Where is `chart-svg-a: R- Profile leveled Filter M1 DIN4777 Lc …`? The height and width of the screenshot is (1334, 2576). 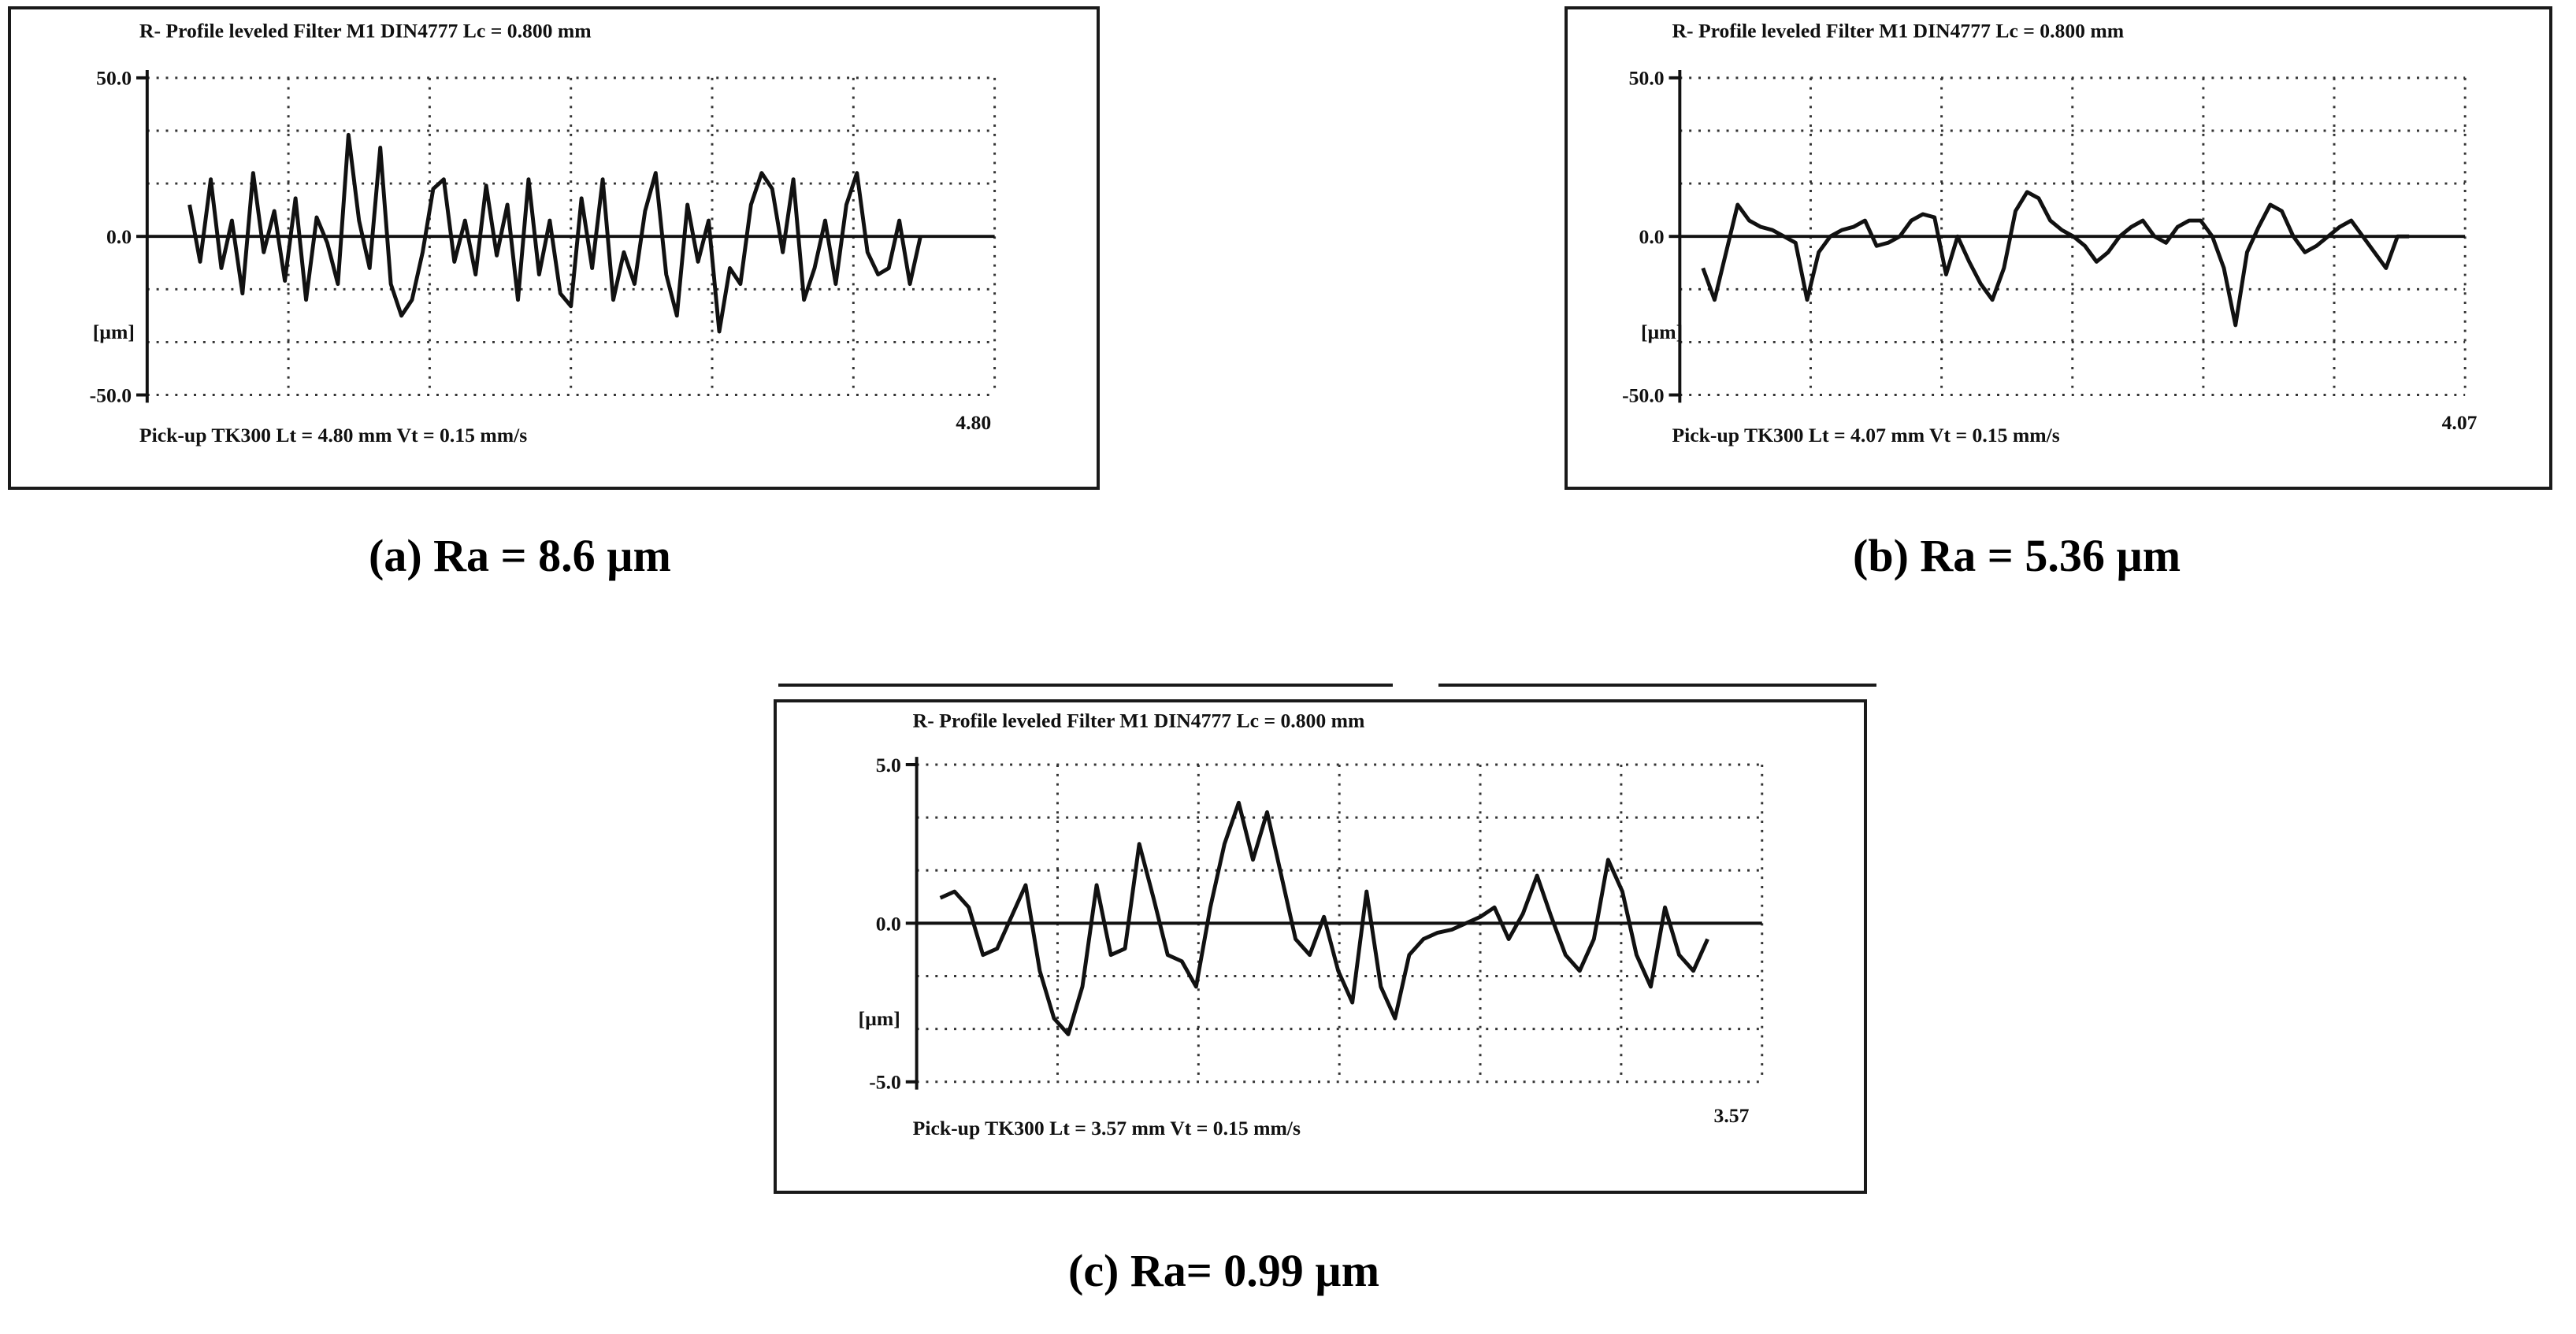 chart-svg-a: R- Profile leveled Filter M1 DIN4777 Lc … is located at coordinates (543, 233).